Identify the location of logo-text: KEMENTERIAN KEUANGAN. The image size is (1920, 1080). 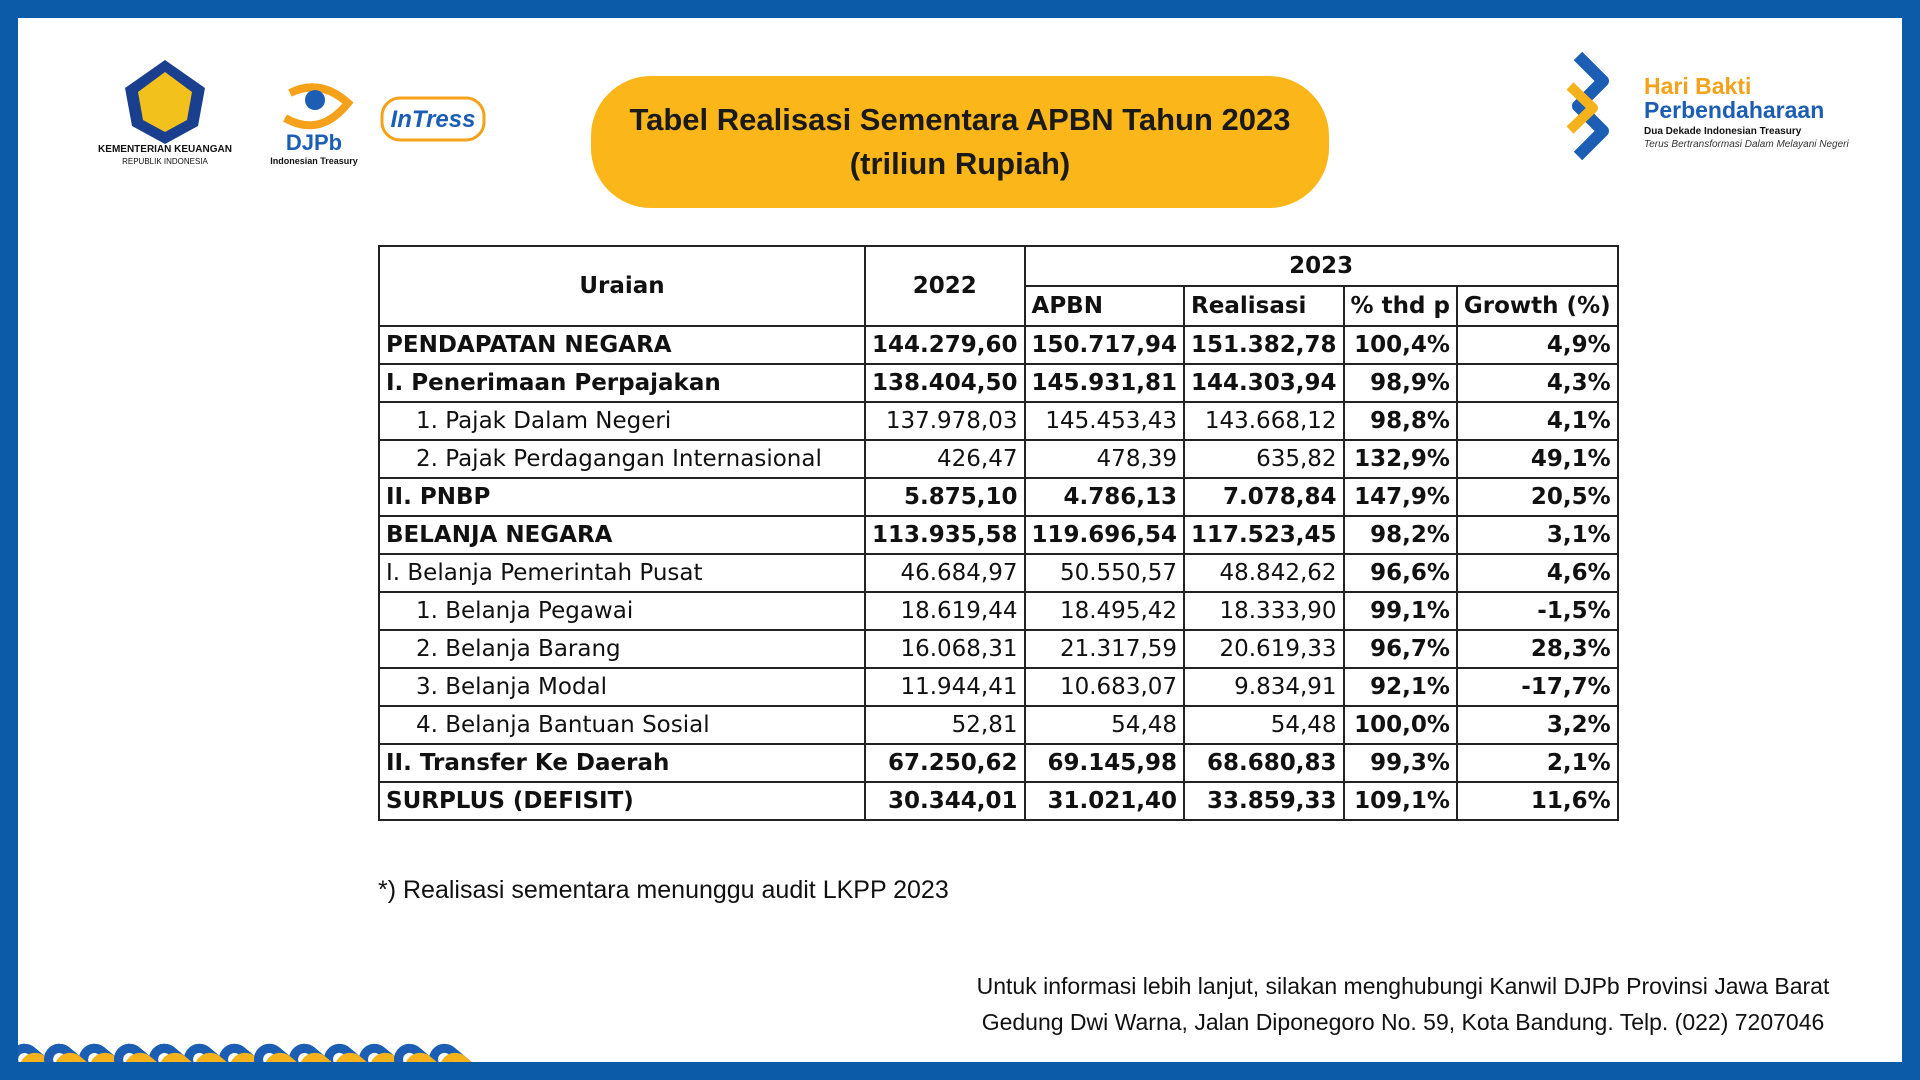
(165, 149).